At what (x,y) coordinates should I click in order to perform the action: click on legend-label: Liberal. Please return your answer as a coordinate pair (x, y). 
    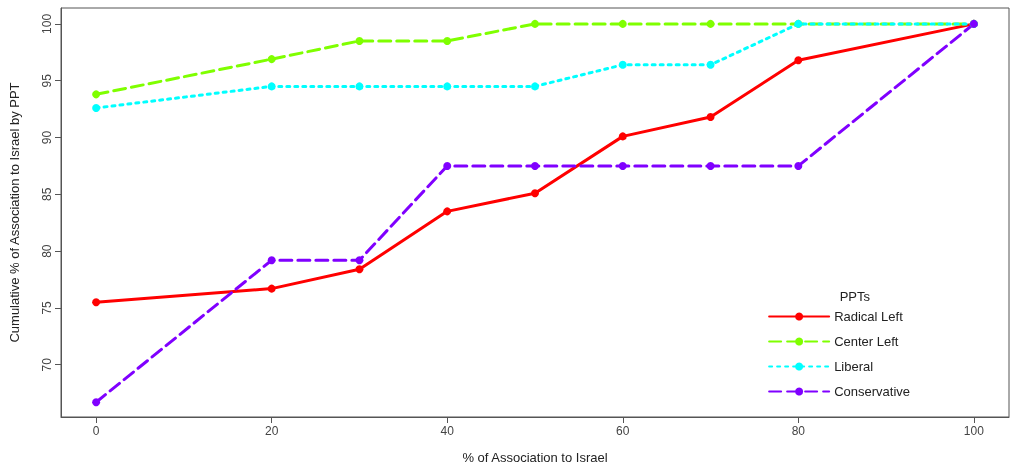
    Looking at the image, I should click on (854, 366).